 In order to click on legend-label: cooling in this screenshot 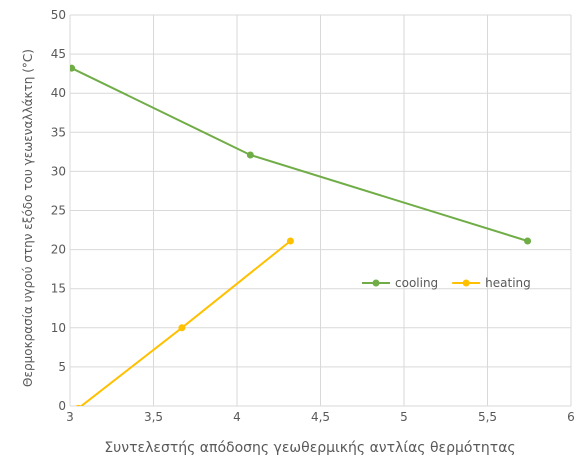, I will do `click(416, 283)`.